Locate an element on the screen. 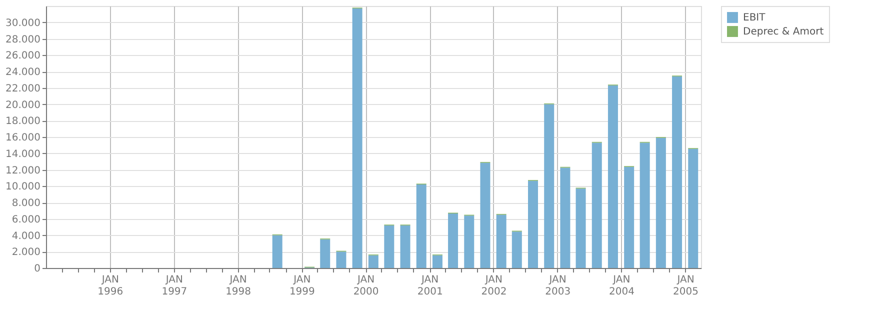  x-tick-label: JAN 2003 is located at coordinates (558, 286).